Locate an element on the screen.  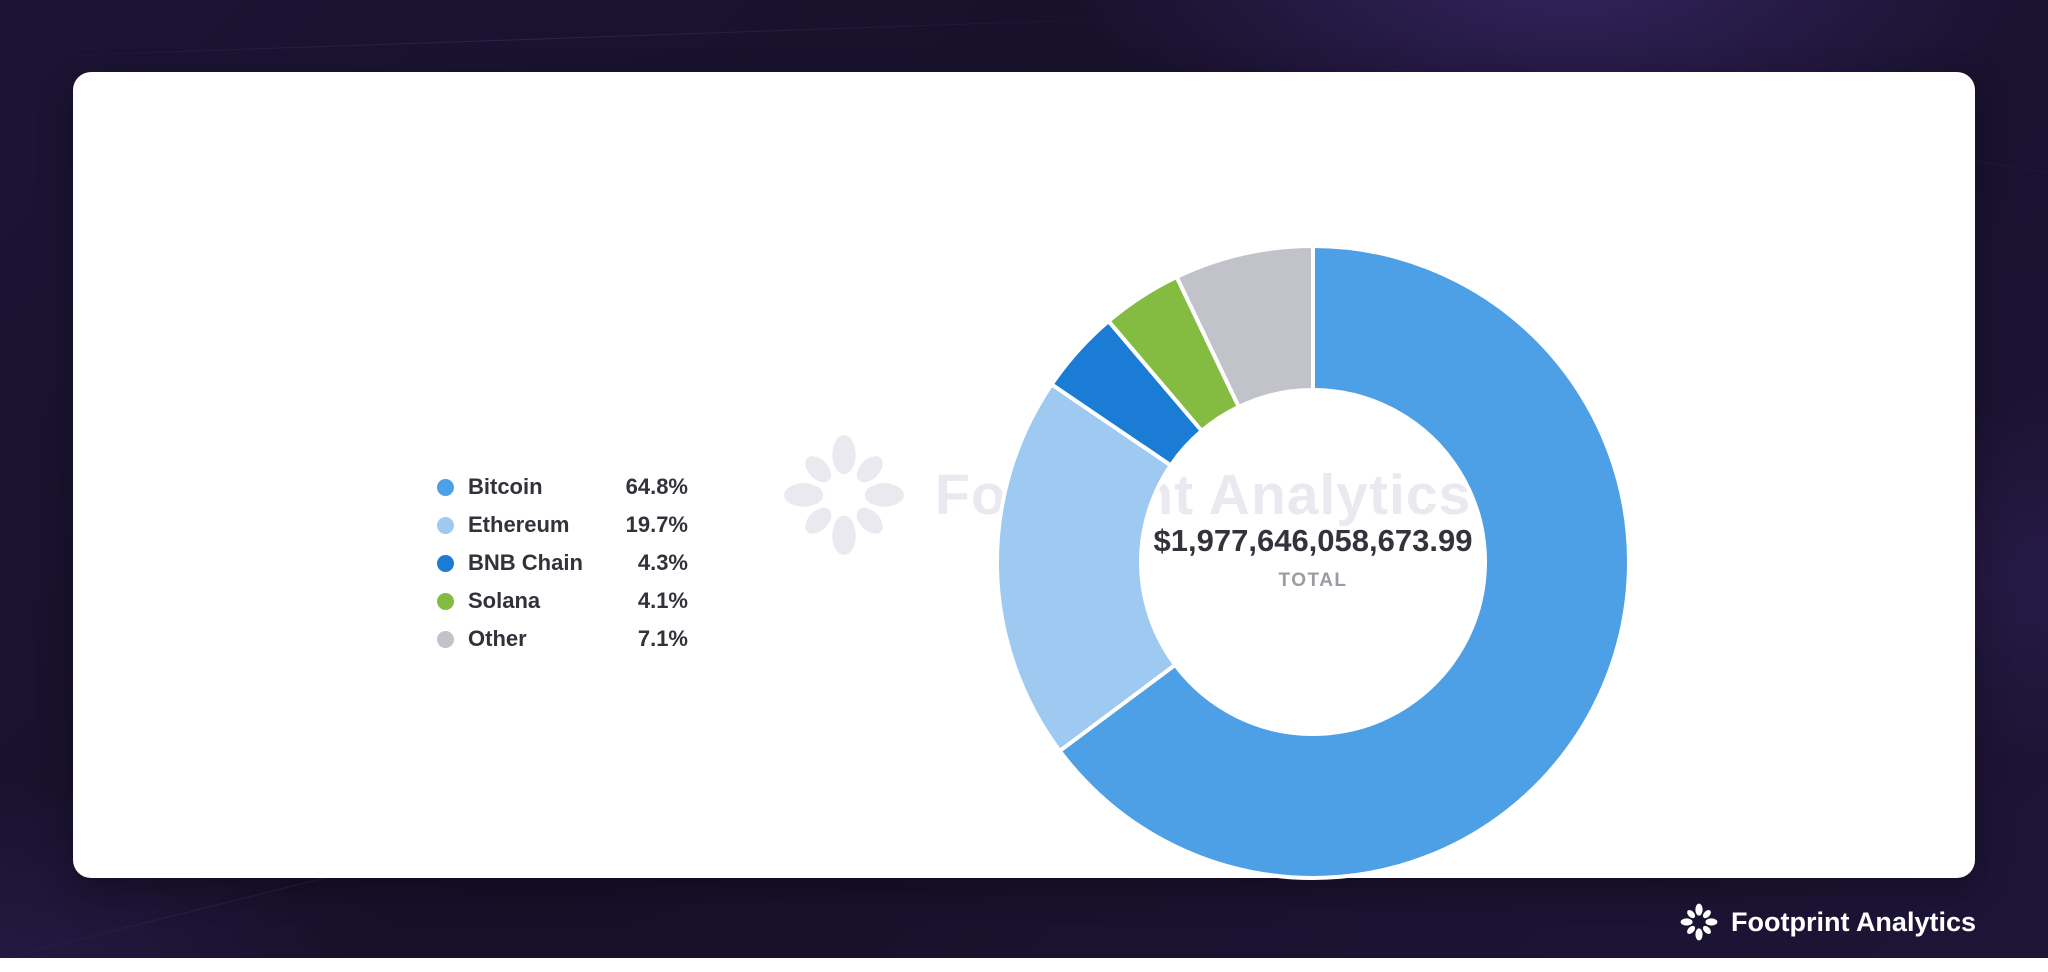
donut-segment-other is located at coordinates (1244, 326).